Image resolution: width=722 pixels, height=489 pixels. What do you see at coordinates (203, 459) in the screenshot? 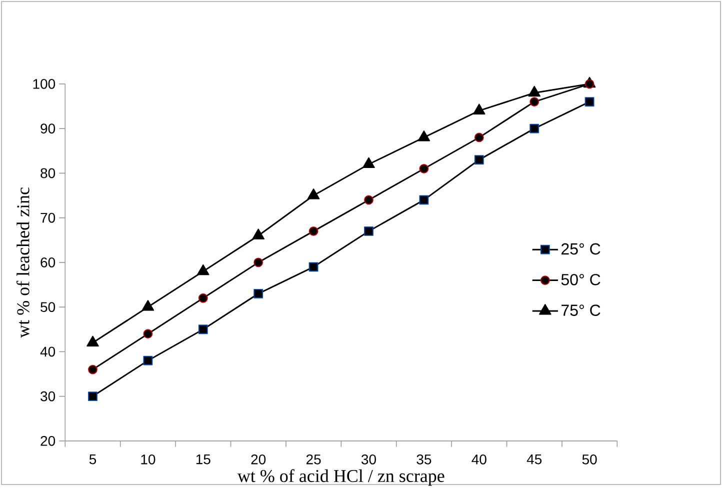
I see `x-tick-label: 15` at bounding box center [203, 459].